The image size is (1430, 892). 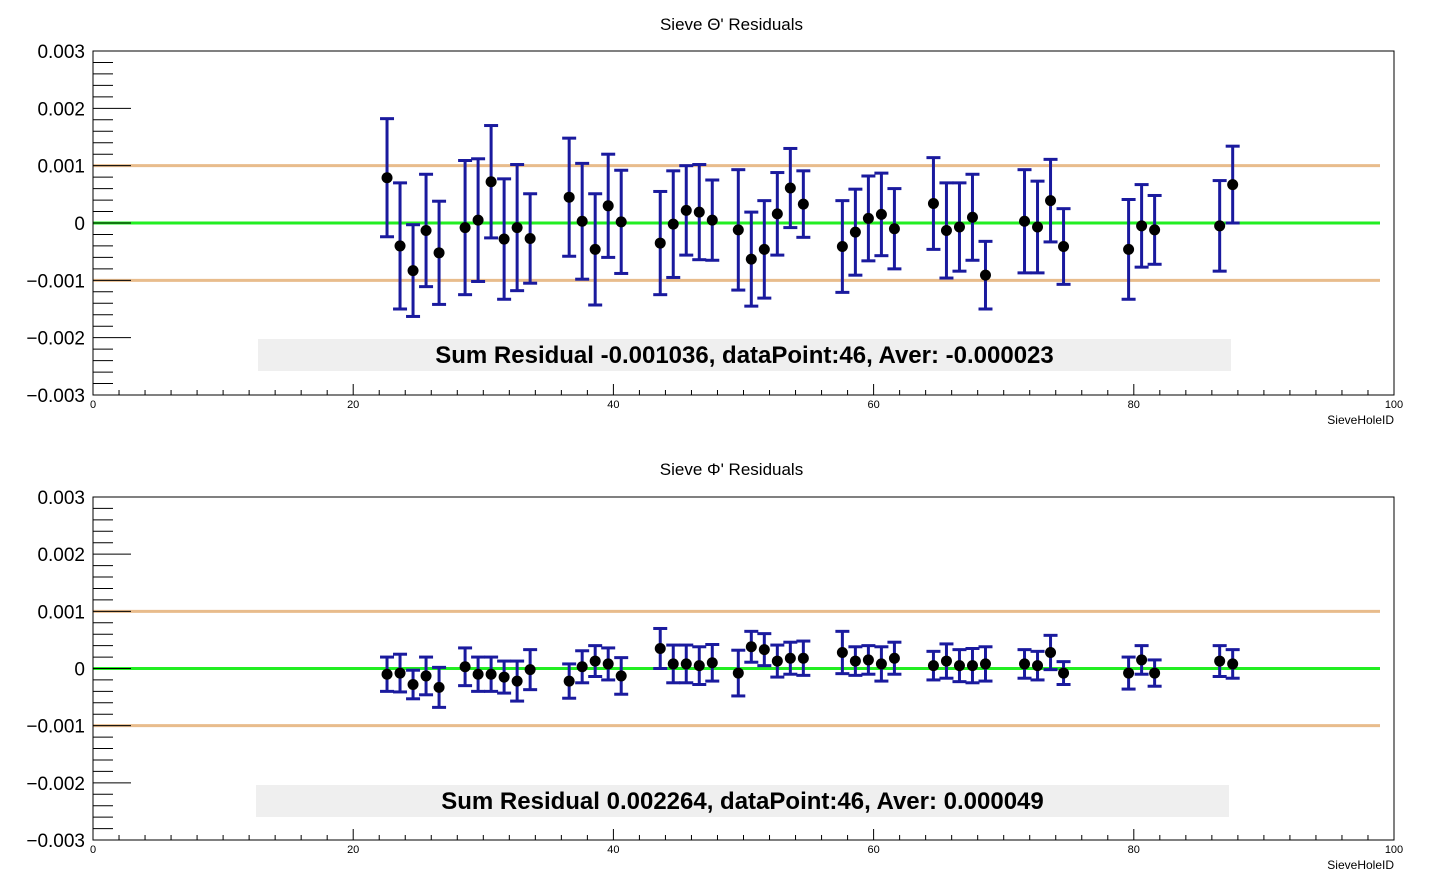 I want to click on y-tick-label: 0, so click(x=79, y=670).